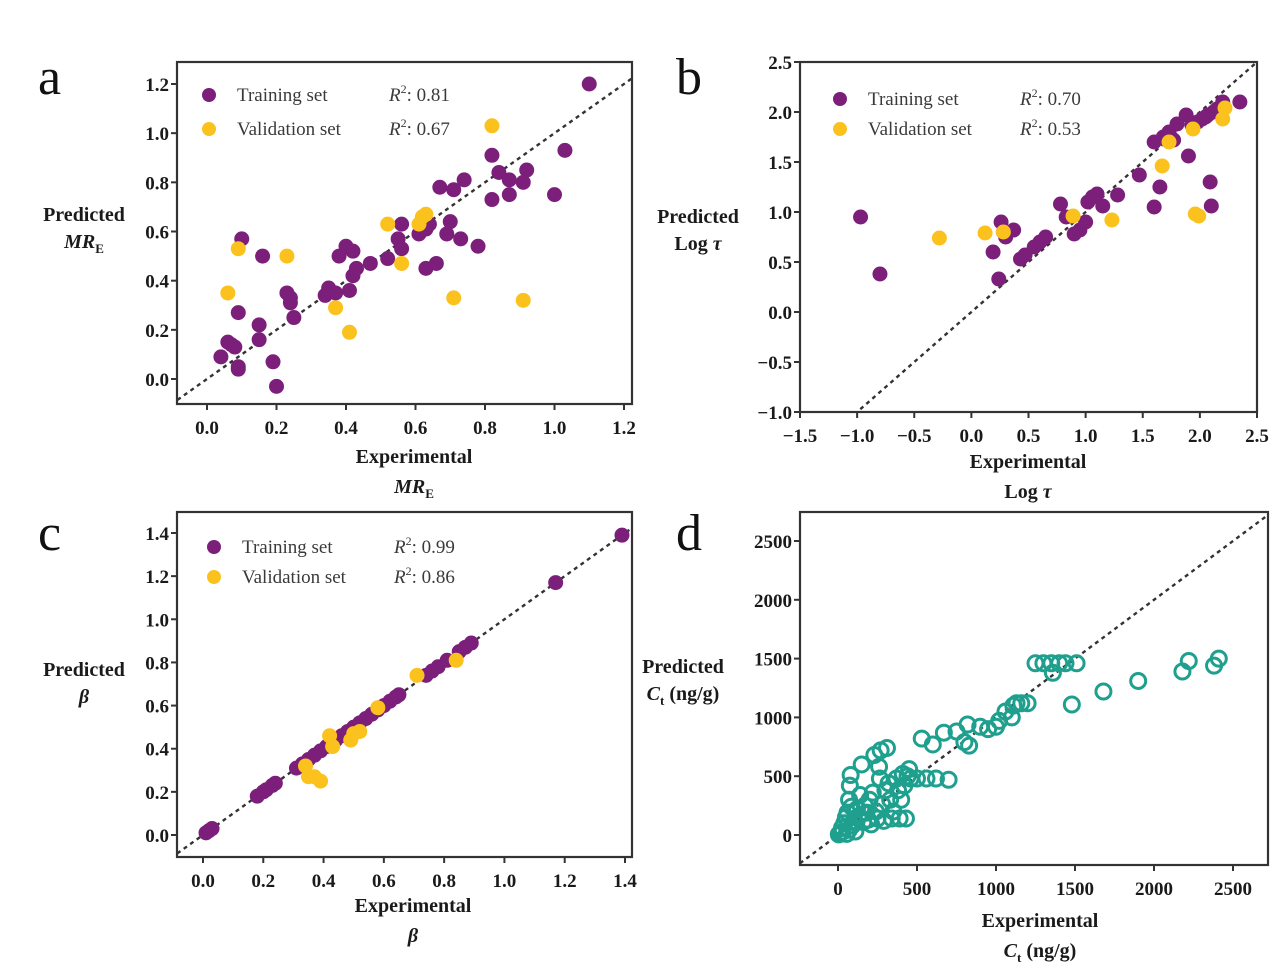 The height and width of the screenshot is (970, 1274). Describe the element at coordinates (914, 436) in the screenshot. I see `x-tick-label: −0.5` at that location.